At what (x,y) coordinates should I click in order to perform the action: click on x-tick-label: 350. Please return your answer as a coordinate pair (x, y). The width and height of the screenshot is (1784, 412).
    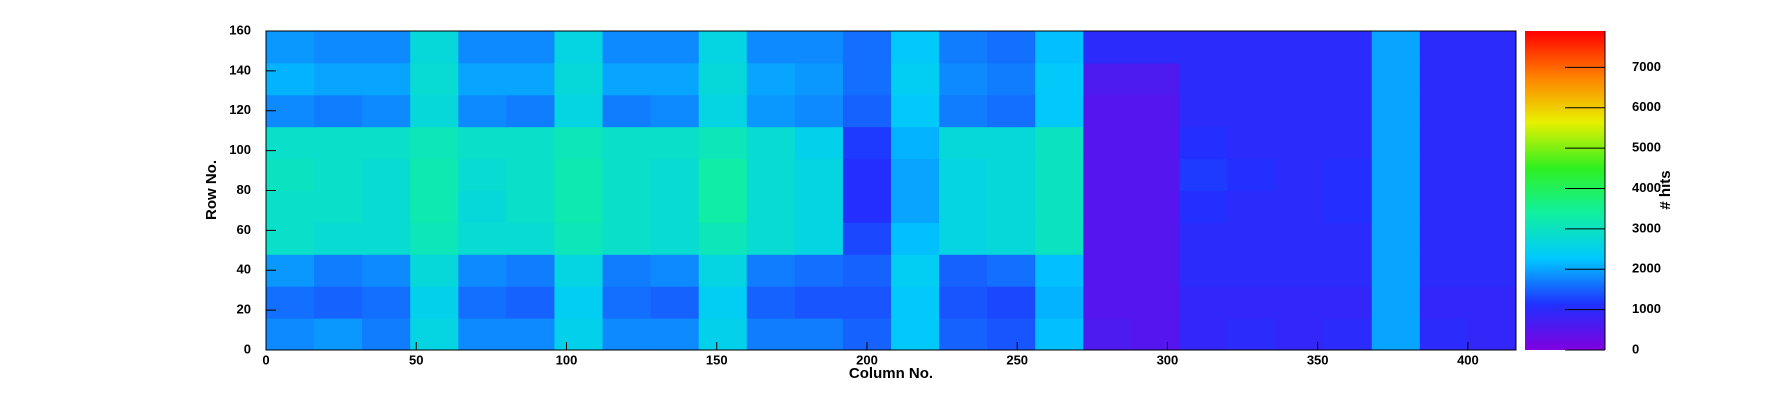
    Looking at the image, I should click on (1318, 359).